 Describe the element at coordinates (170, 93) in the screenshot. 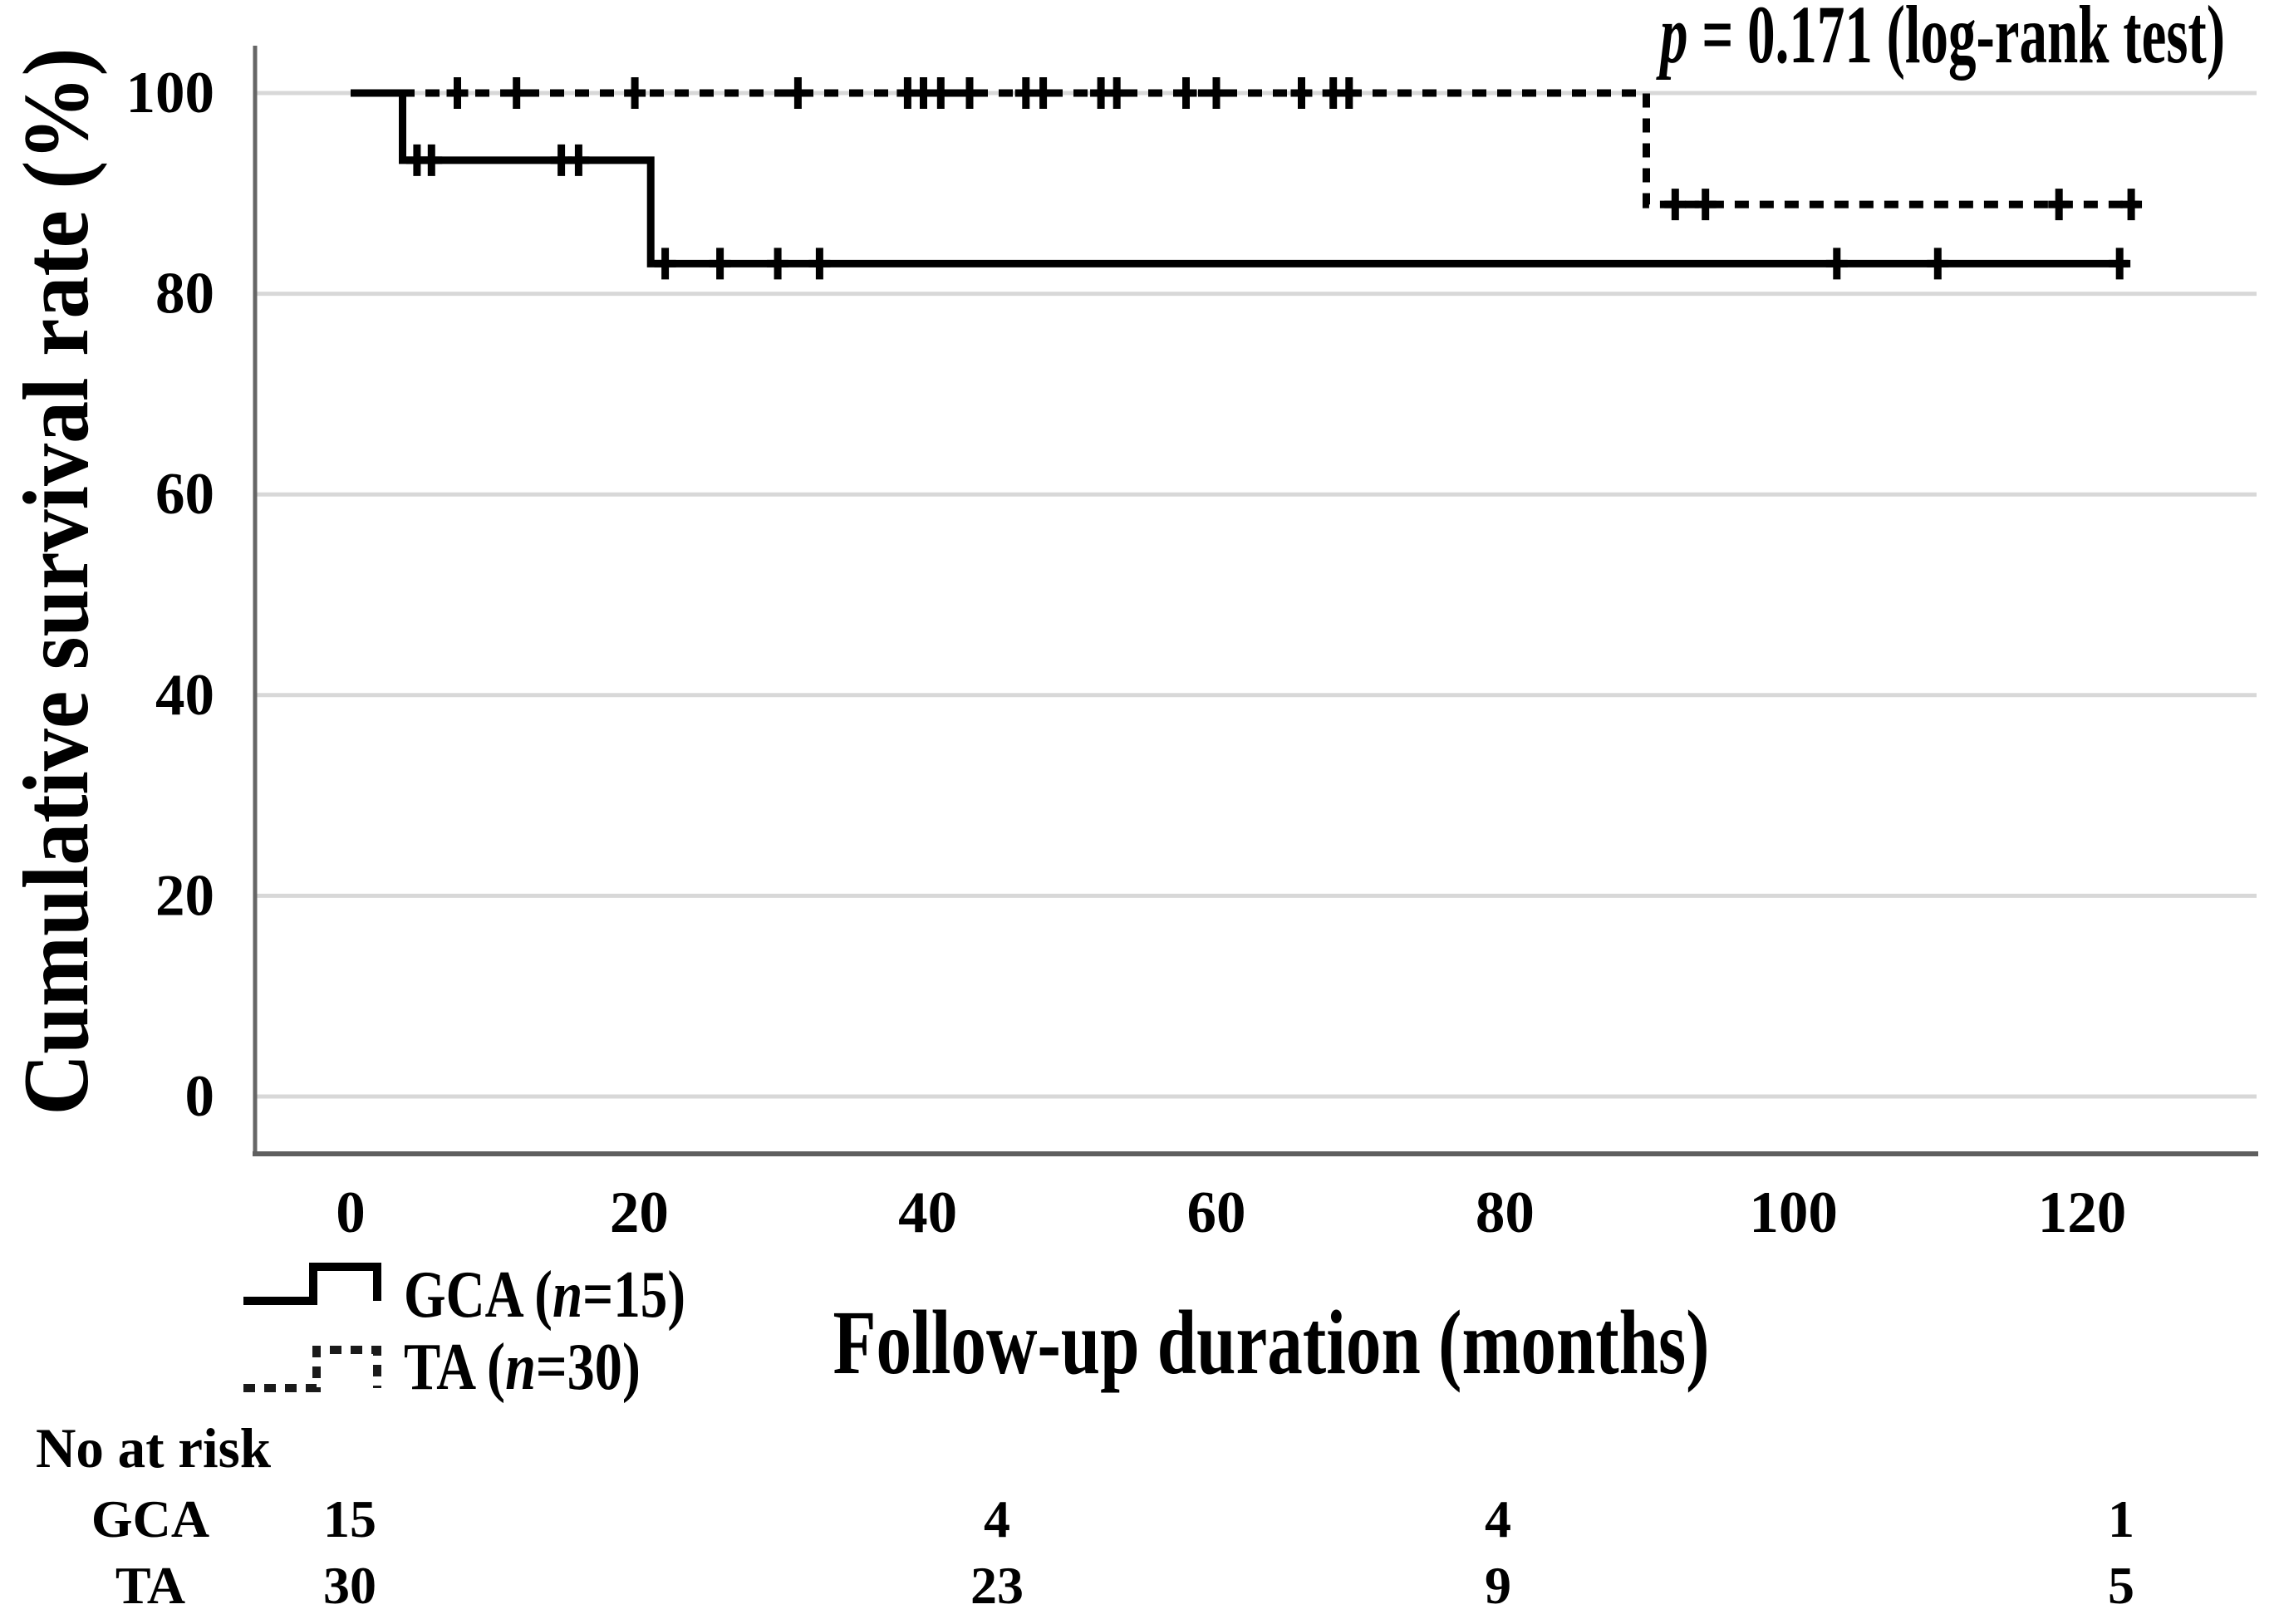

I see `y-tick-label: 100` at that location.